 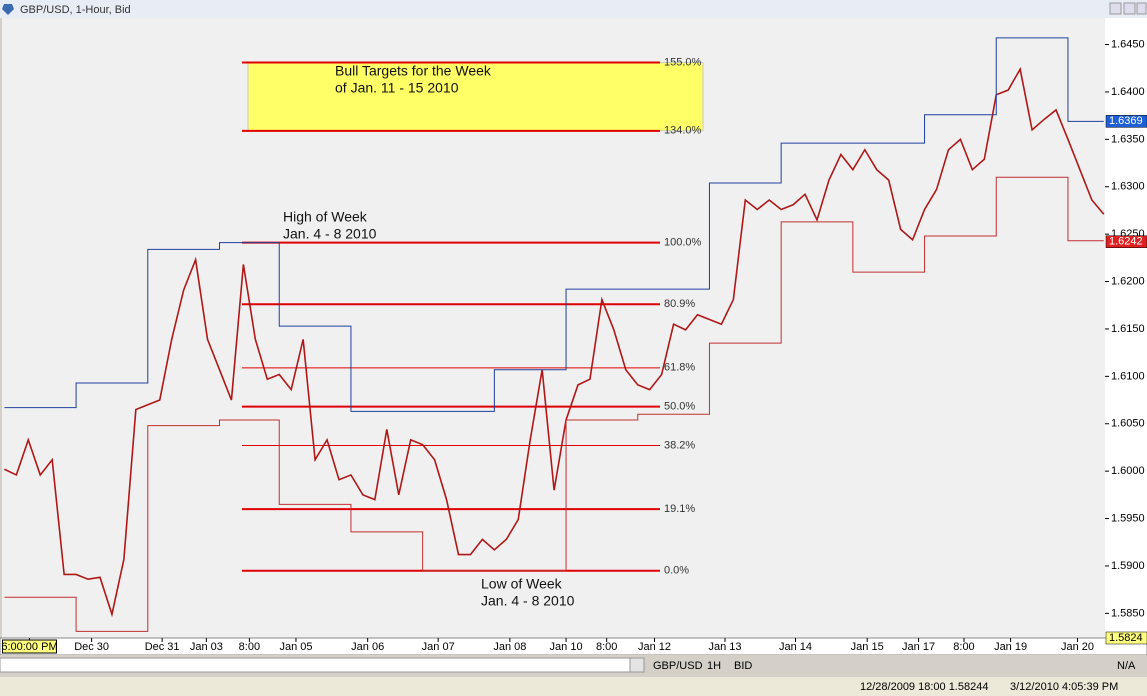 What do you see at coordinates (679, 368) in the screenshot?
I see `fib-level-label: 61.8%` at bounding box center [679, 368].